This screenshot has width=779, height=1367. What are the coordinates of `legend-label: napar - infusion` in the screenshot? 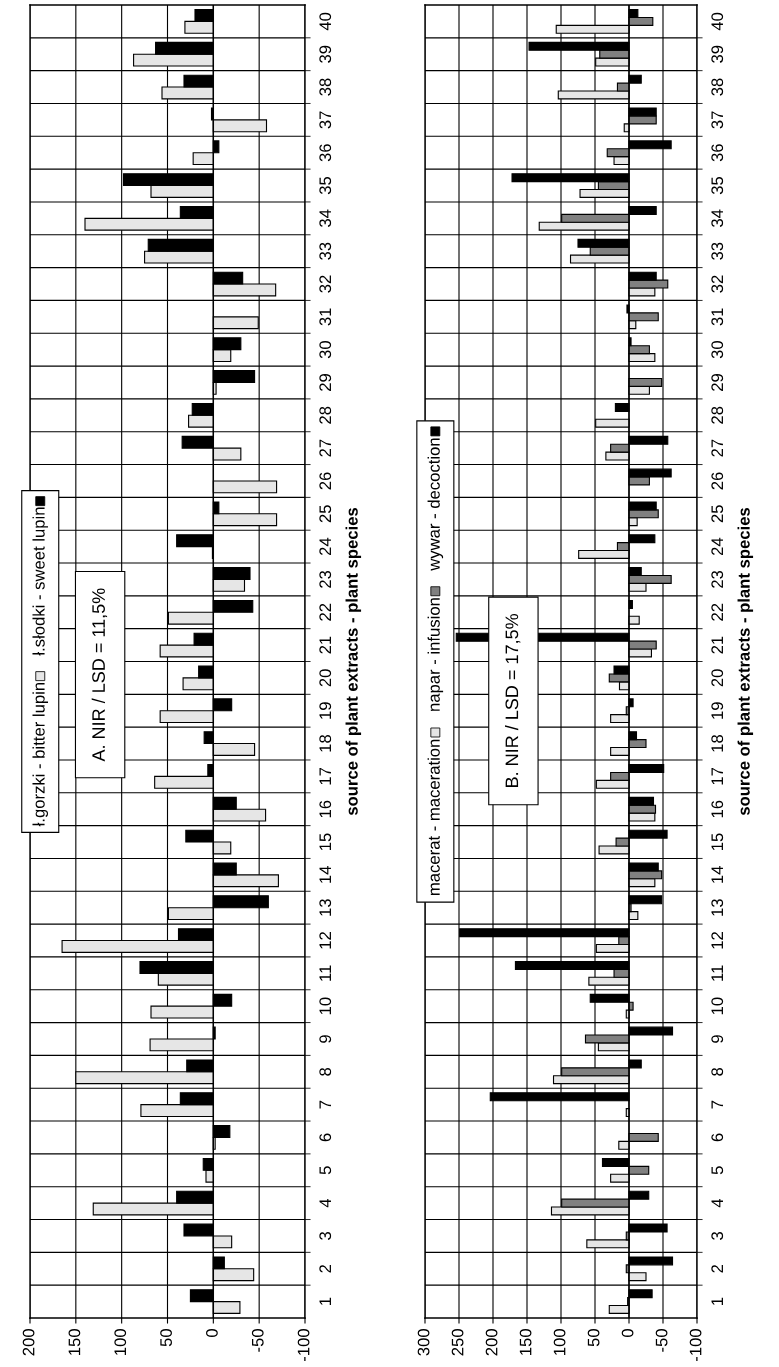 It's located at (435, 654).